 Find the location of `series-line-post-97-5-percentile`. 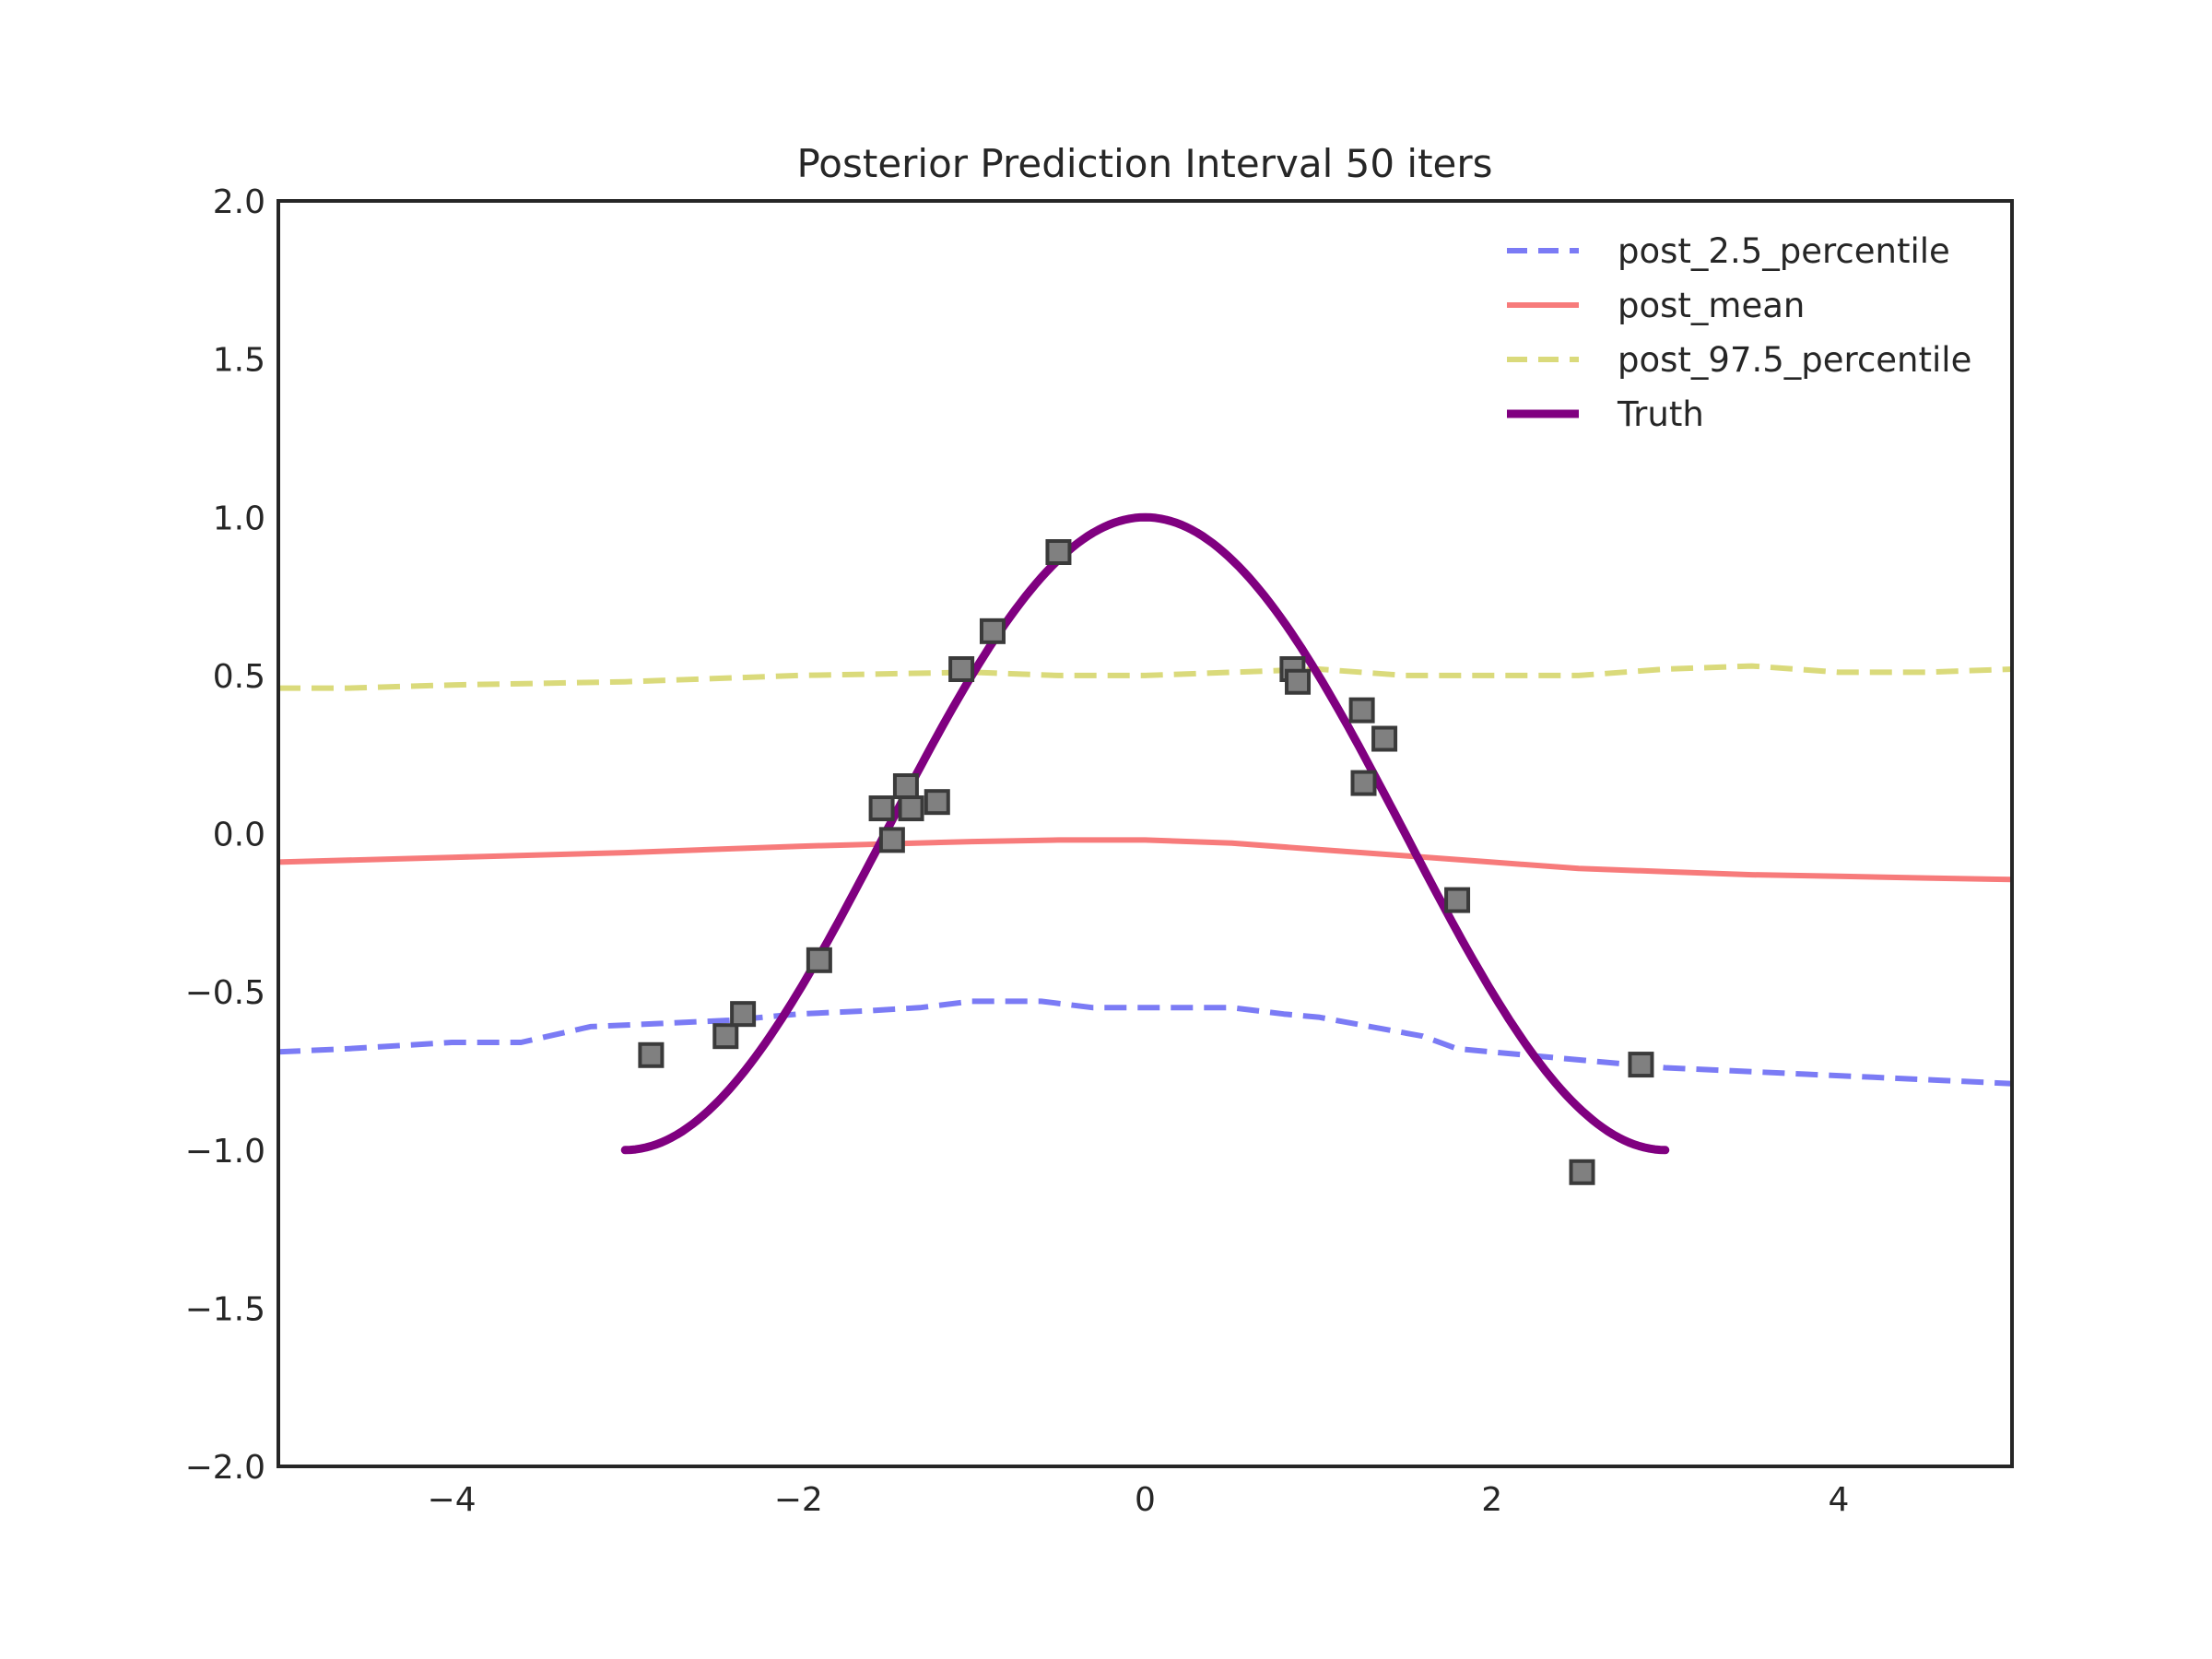

series-line-post-97-5-percentile is located at coordinates (1145, 677).